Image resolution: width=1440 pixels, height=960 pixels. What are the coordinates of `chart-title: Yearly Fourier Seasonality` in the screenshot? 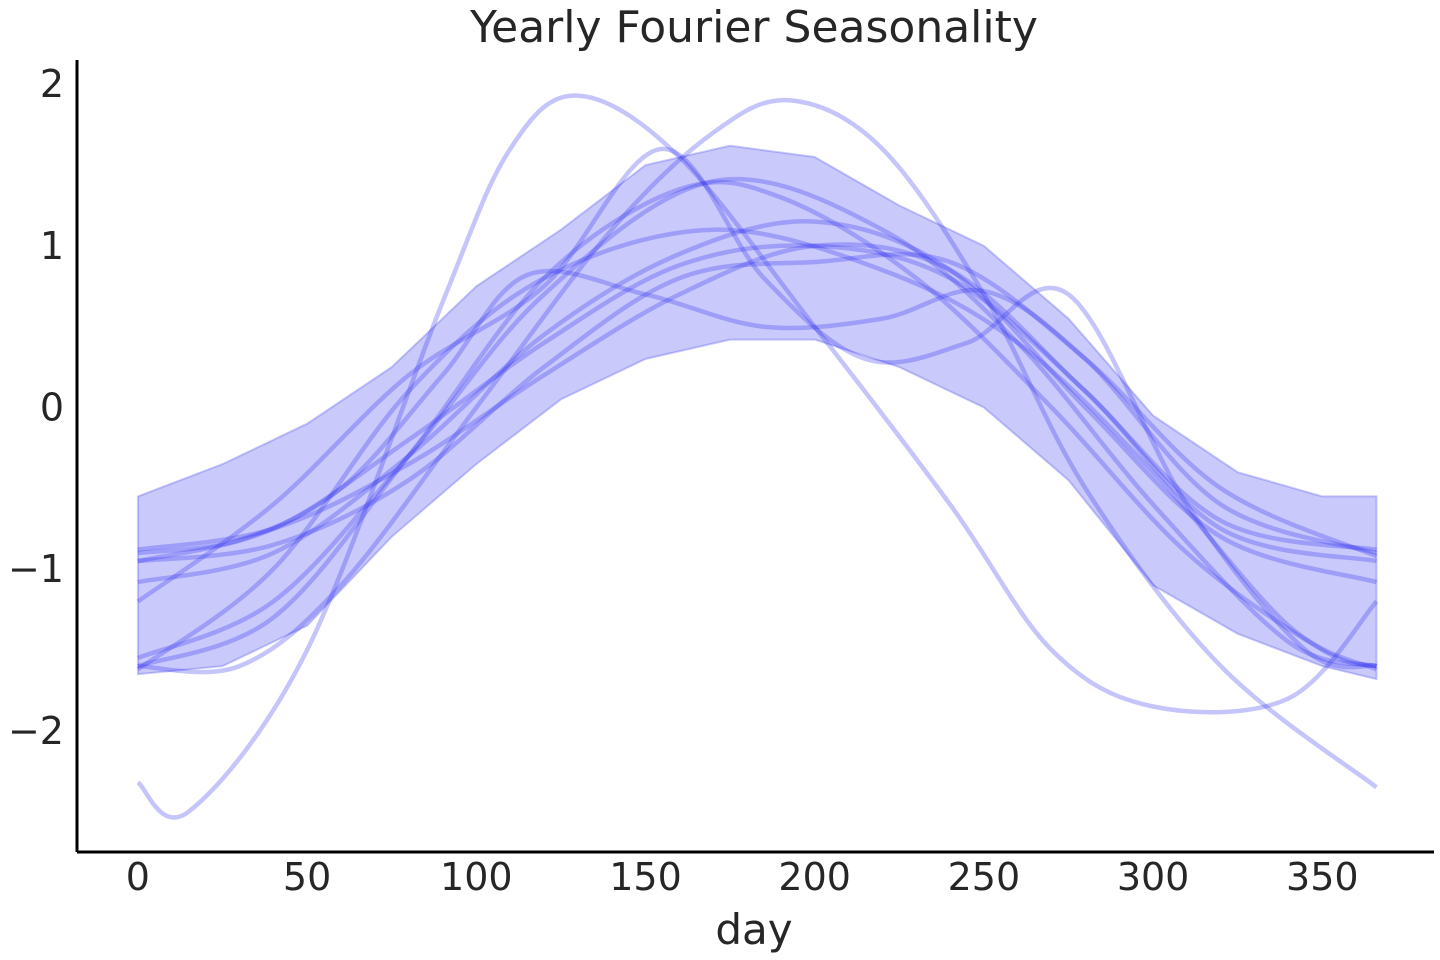 It's located at (753, 27).